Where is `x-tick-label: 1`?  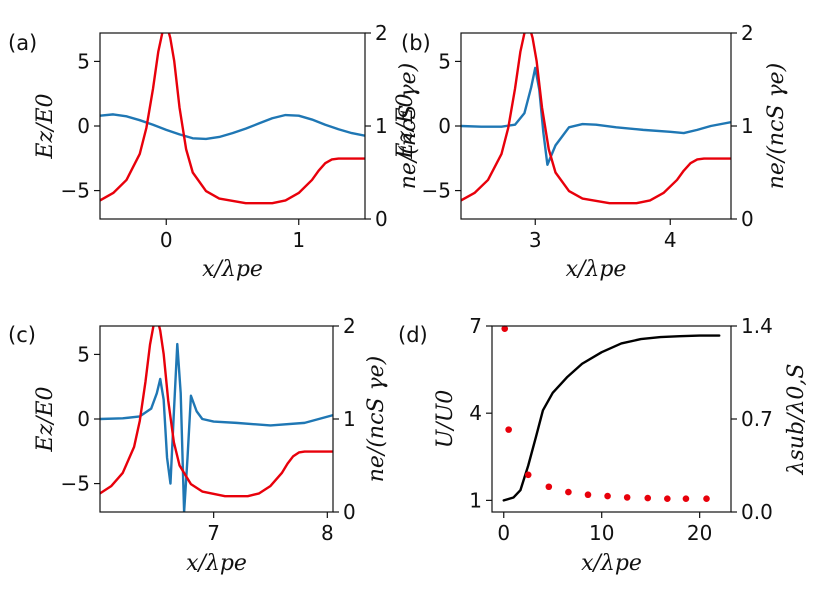 x-tick-label: 1 is located at coordinates (298, 240).